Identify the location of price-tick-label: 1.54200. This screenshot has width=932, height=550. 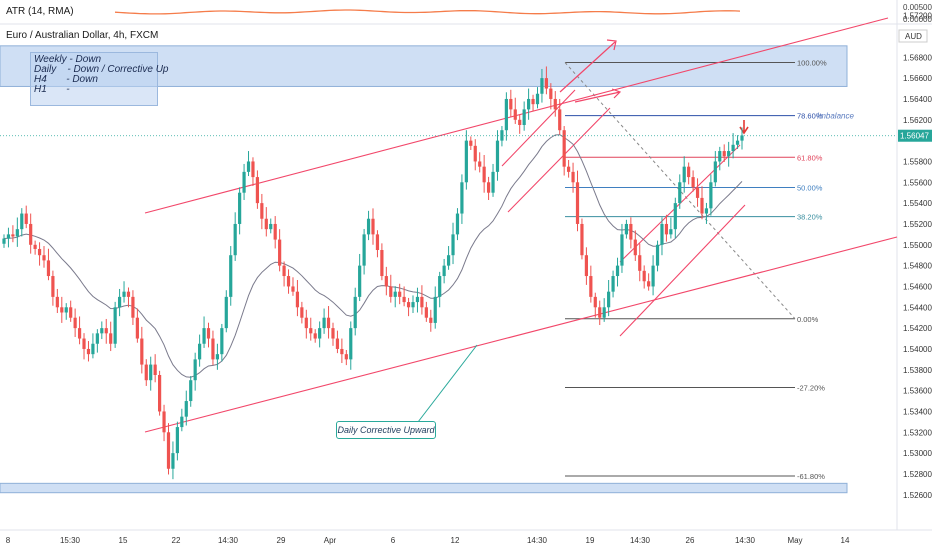
(917, 328).